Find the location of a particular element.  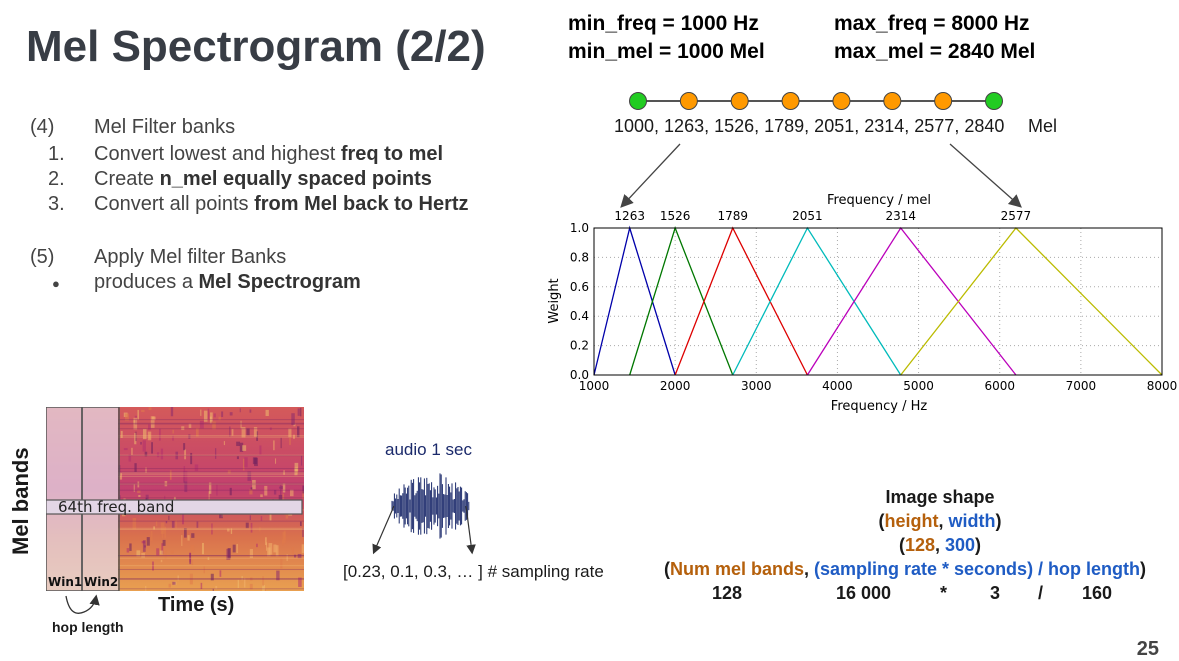

substep-1: 1. Convert lowest and highest freq to mel is located at coordinates (245, 154).